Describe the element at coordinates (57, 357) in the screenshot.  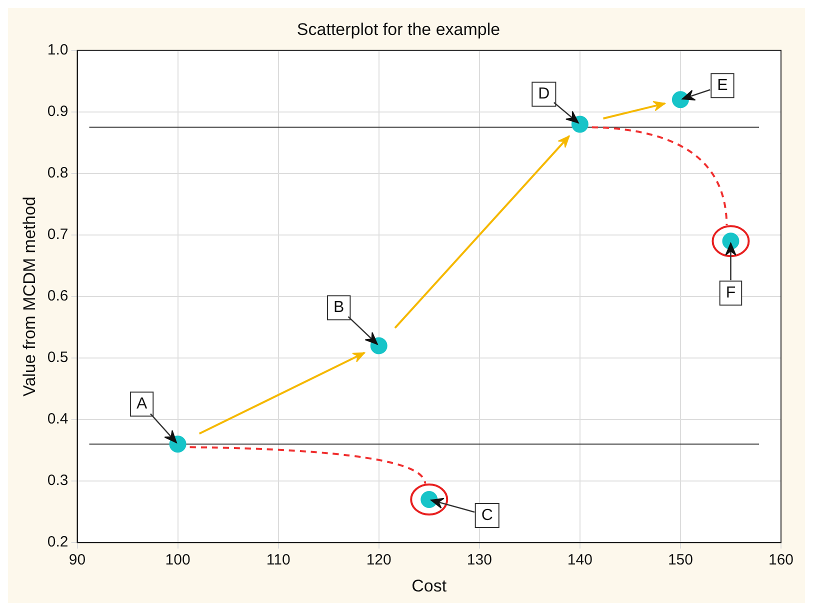
I see `y-tick-label: 0.5` at that location.